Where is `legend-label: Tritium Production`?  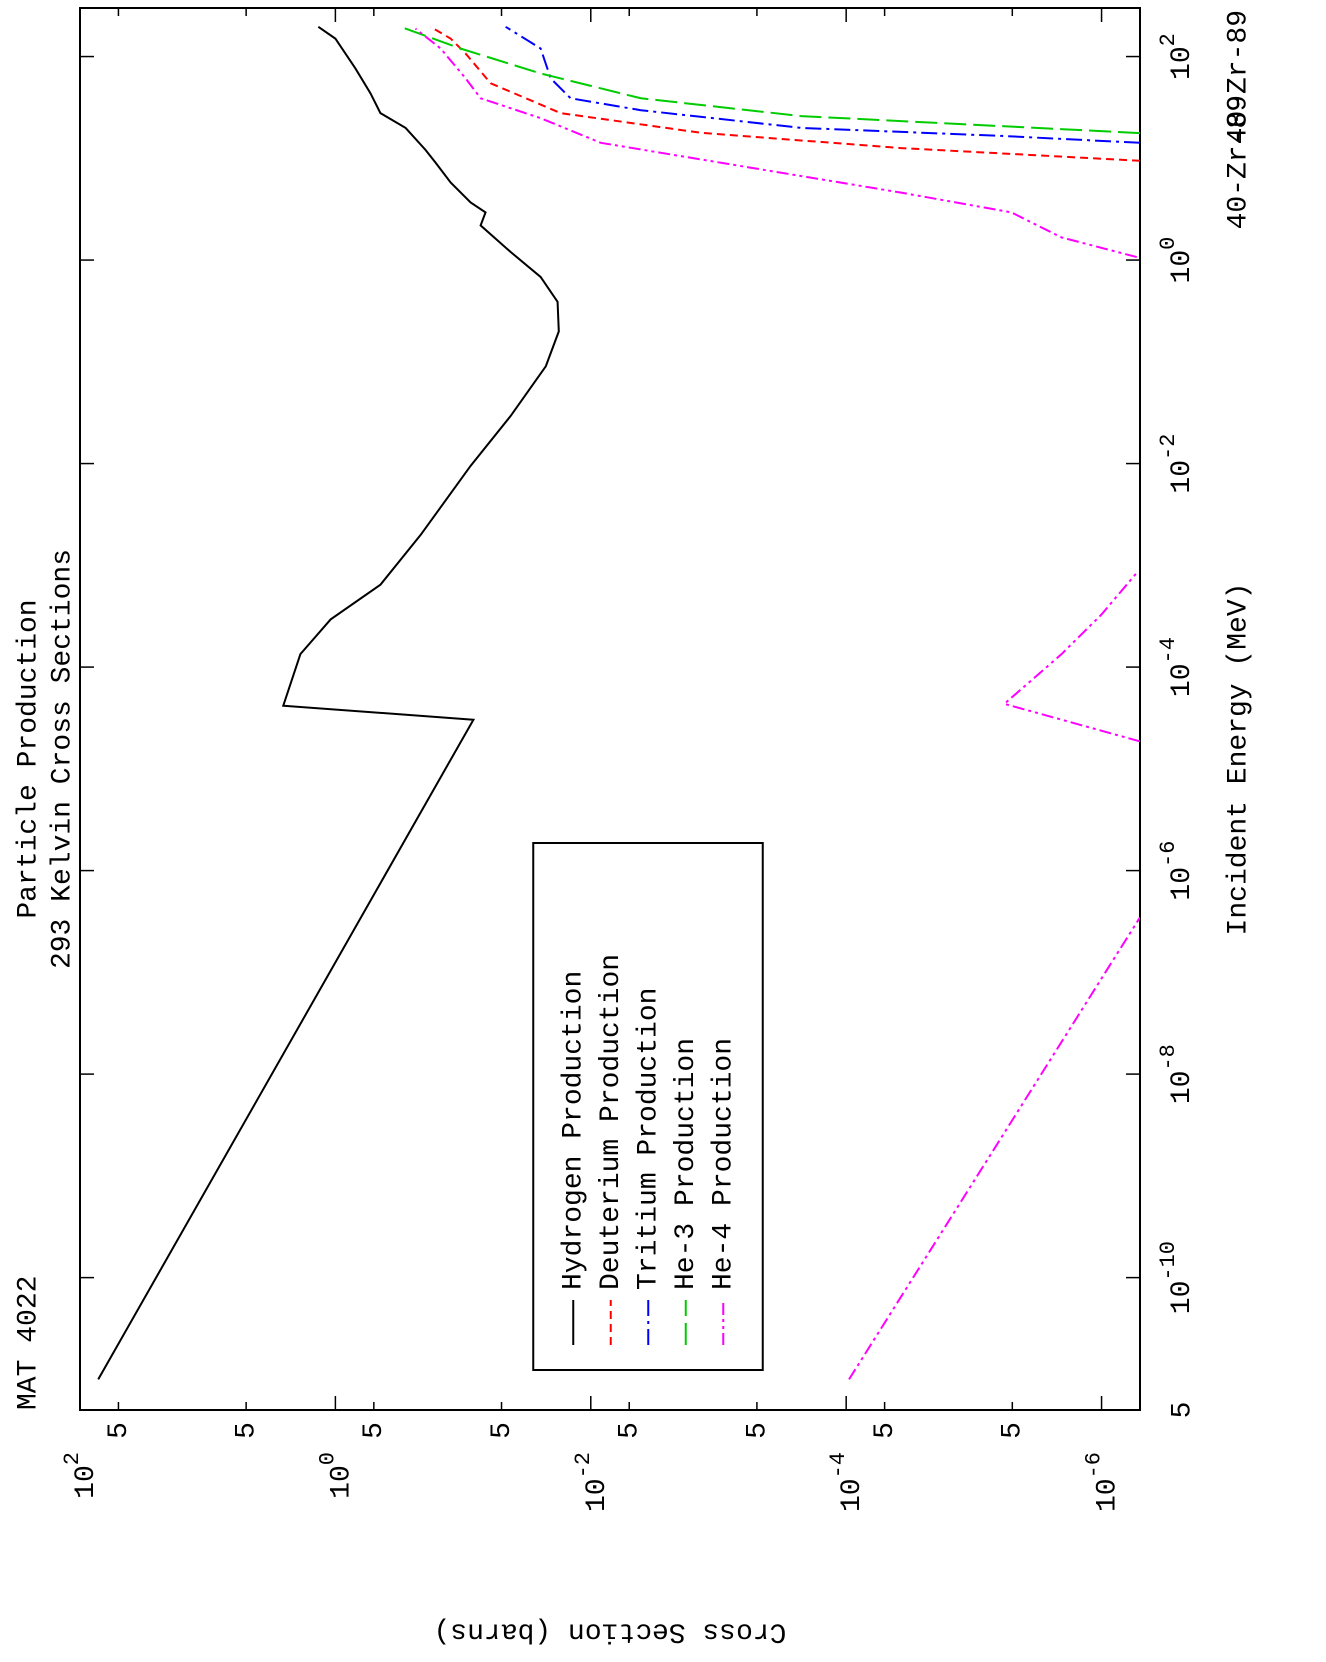
legend-label: Tritium Production is located at coordinates (649, 1139).